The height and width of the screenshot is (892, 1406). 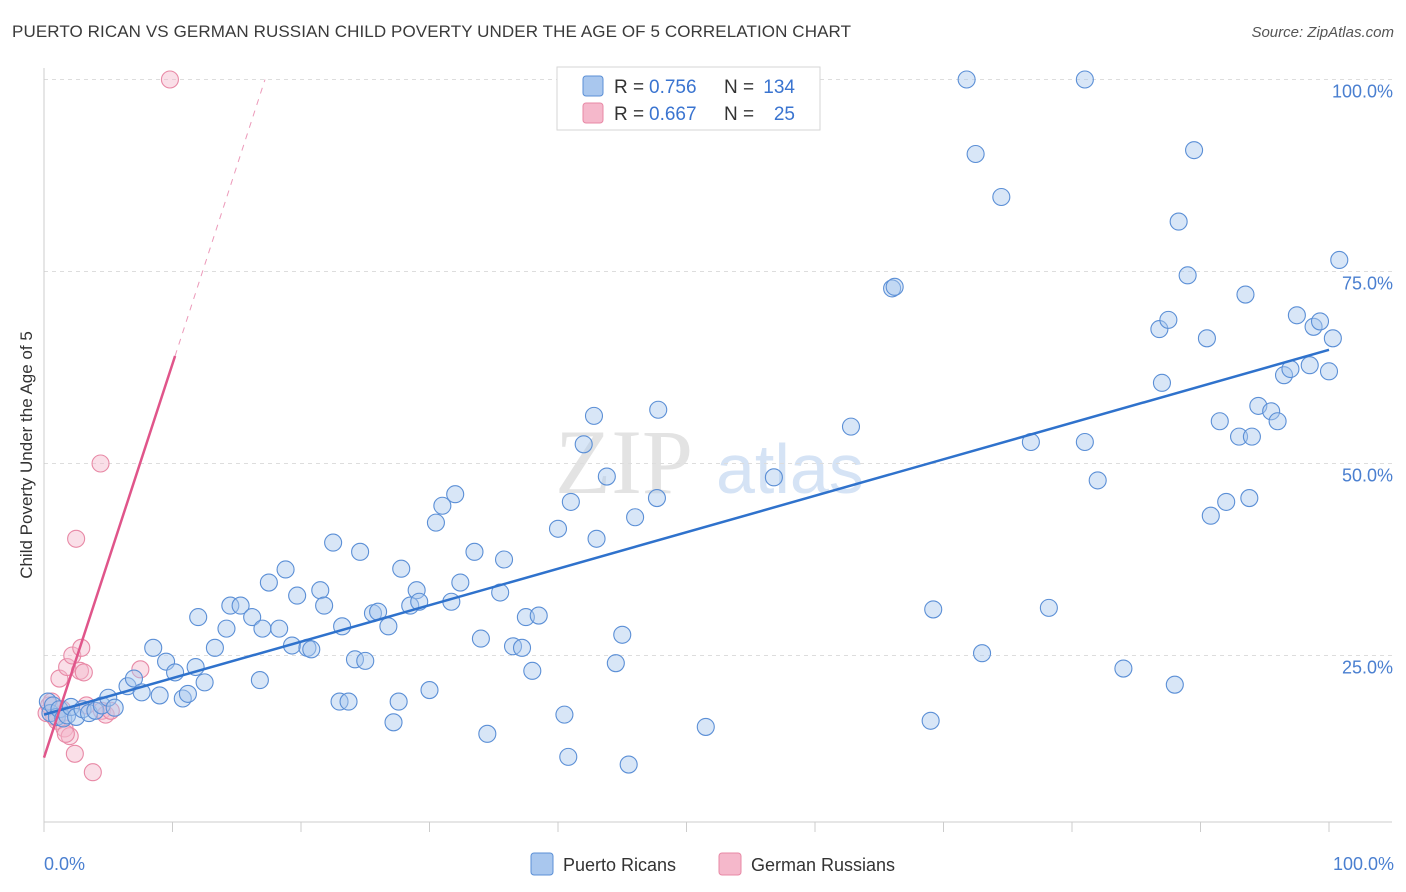 I want to click on y-tick-label-100: 100.0%, so click(x=1362, y=92).